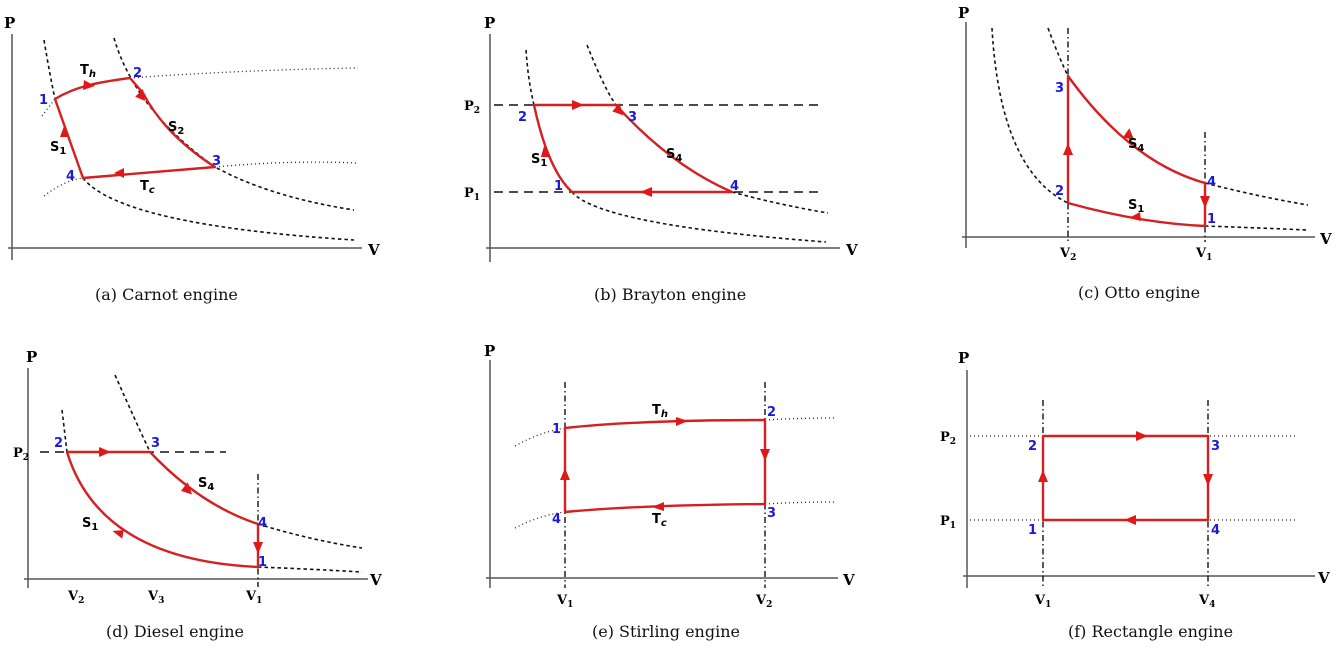 This screenshot has width=1338, height=648. Describe the element at coordinates (670, 294) in the screenshot. I see `caption-brayton: (b) Brayton engine` at that location.